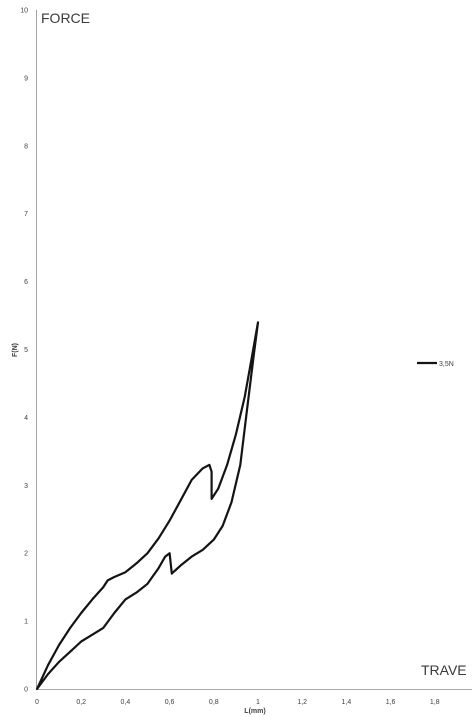 Image resolution: width=472 pixels, height=717 pixels. Describe the element at coordinates (254, 711) in the screenshot. I see `x-axis-title: L(mm)` at that location.